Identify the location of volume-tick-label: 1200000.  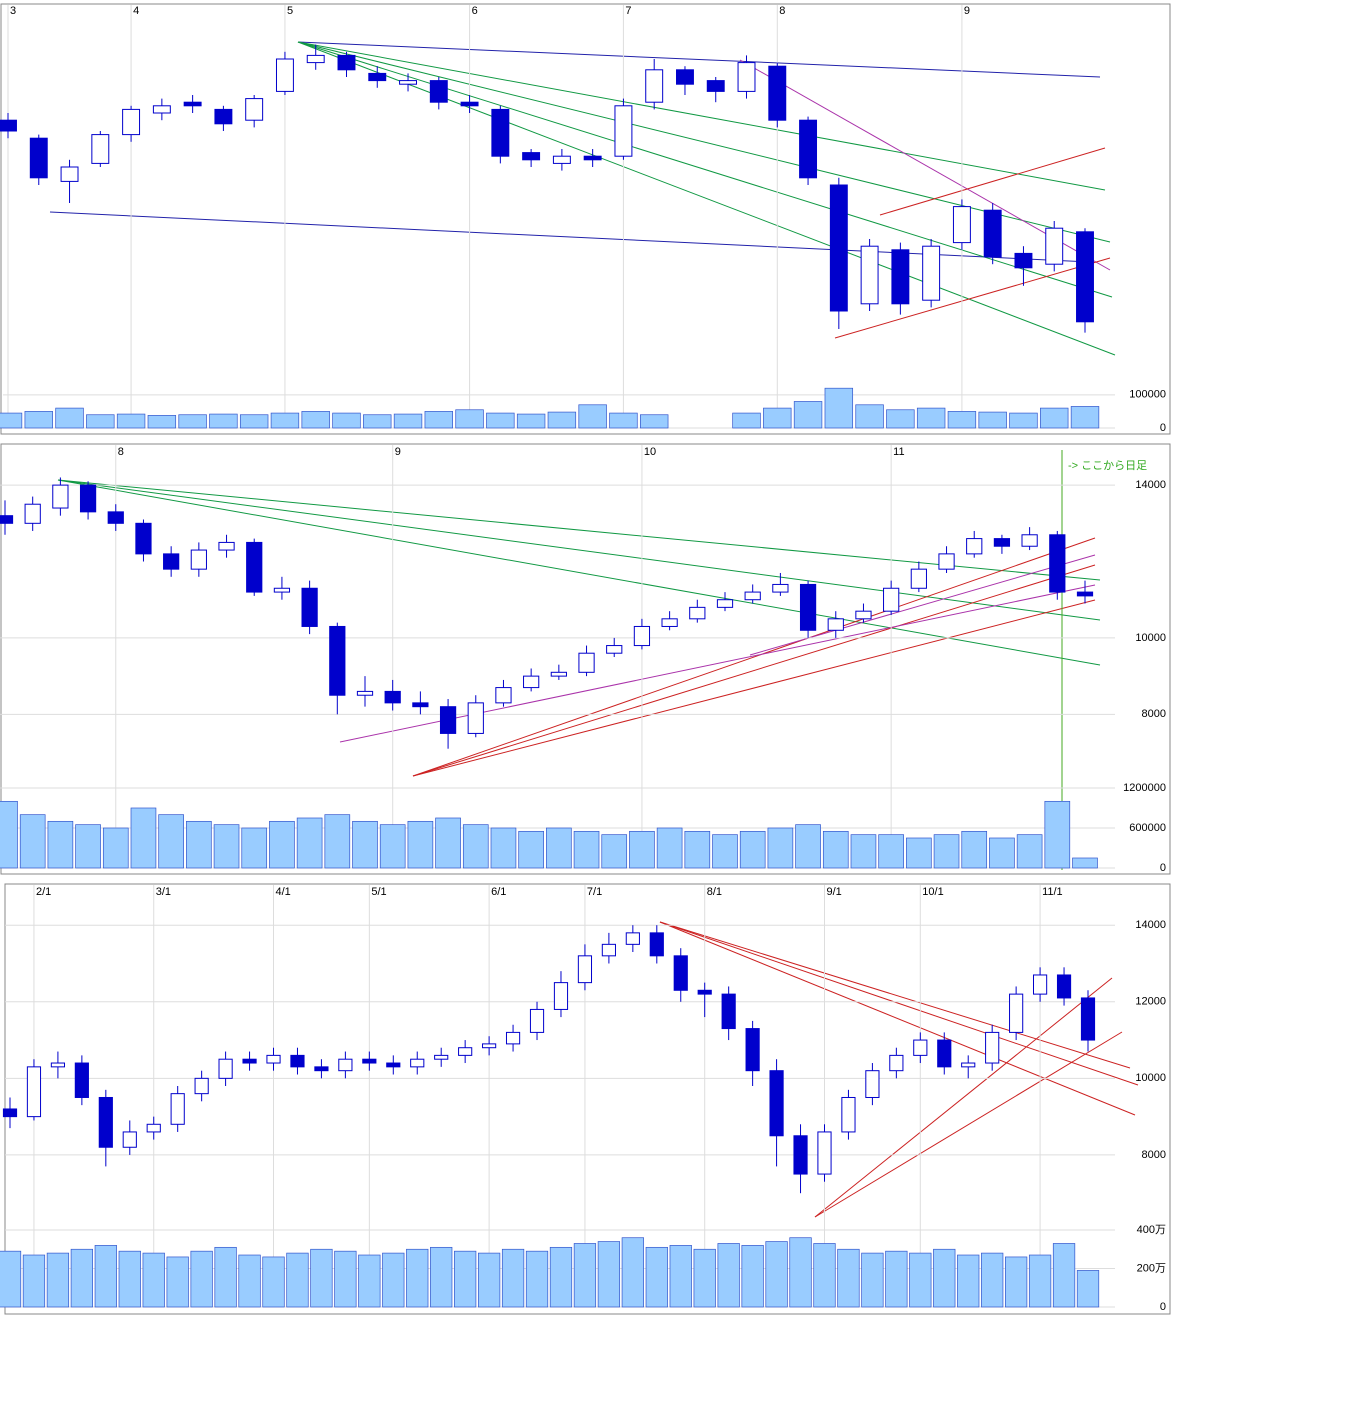
(1144, 788).